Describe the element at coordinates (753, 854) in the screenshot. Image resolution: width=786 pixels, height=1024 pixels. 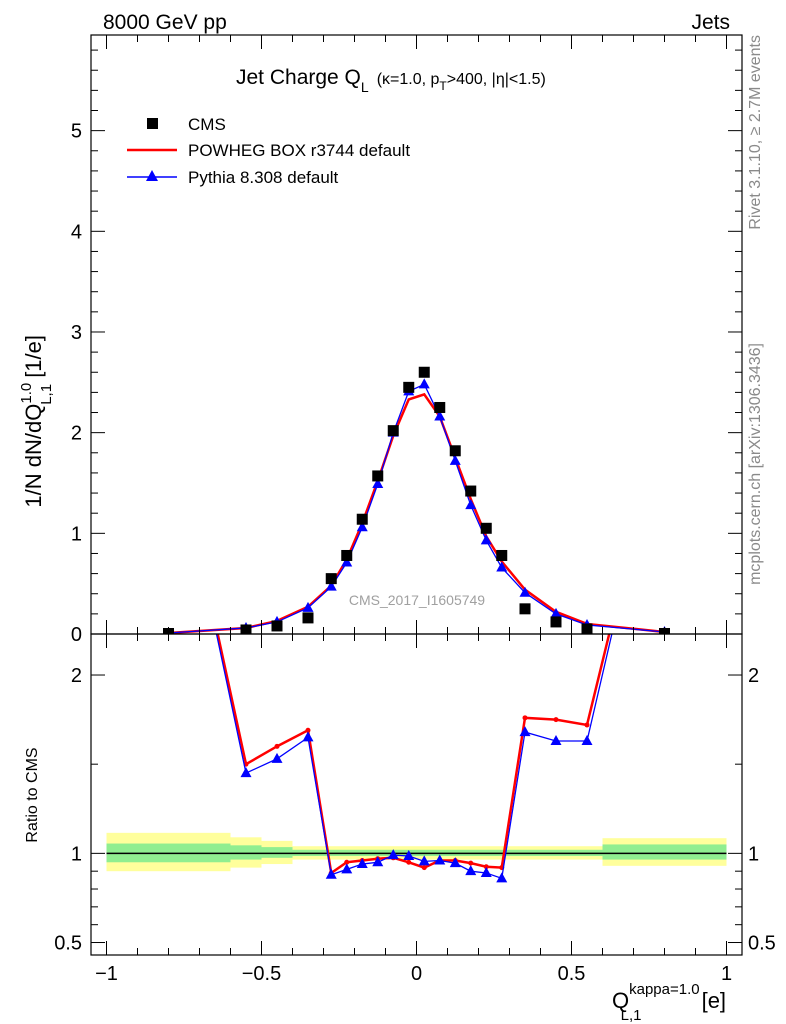
I see `ratio-ytick-label-right: 1` at that location.